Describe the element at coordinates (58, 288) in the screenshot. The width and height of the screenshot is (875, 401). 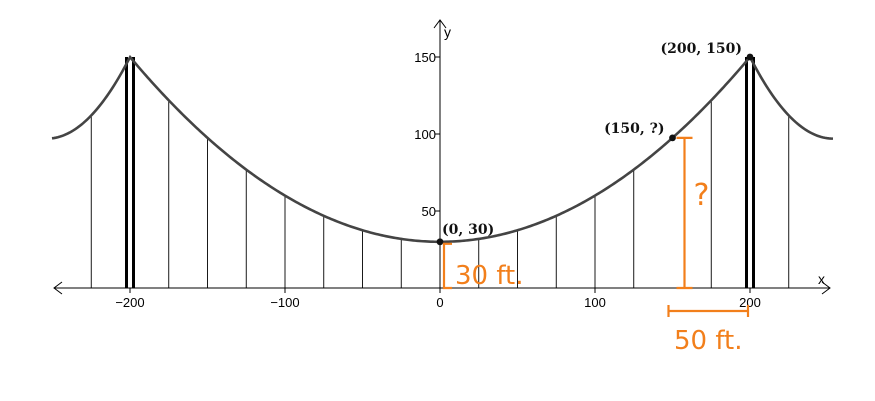
I see `x-axis-left-arrow` at that location.